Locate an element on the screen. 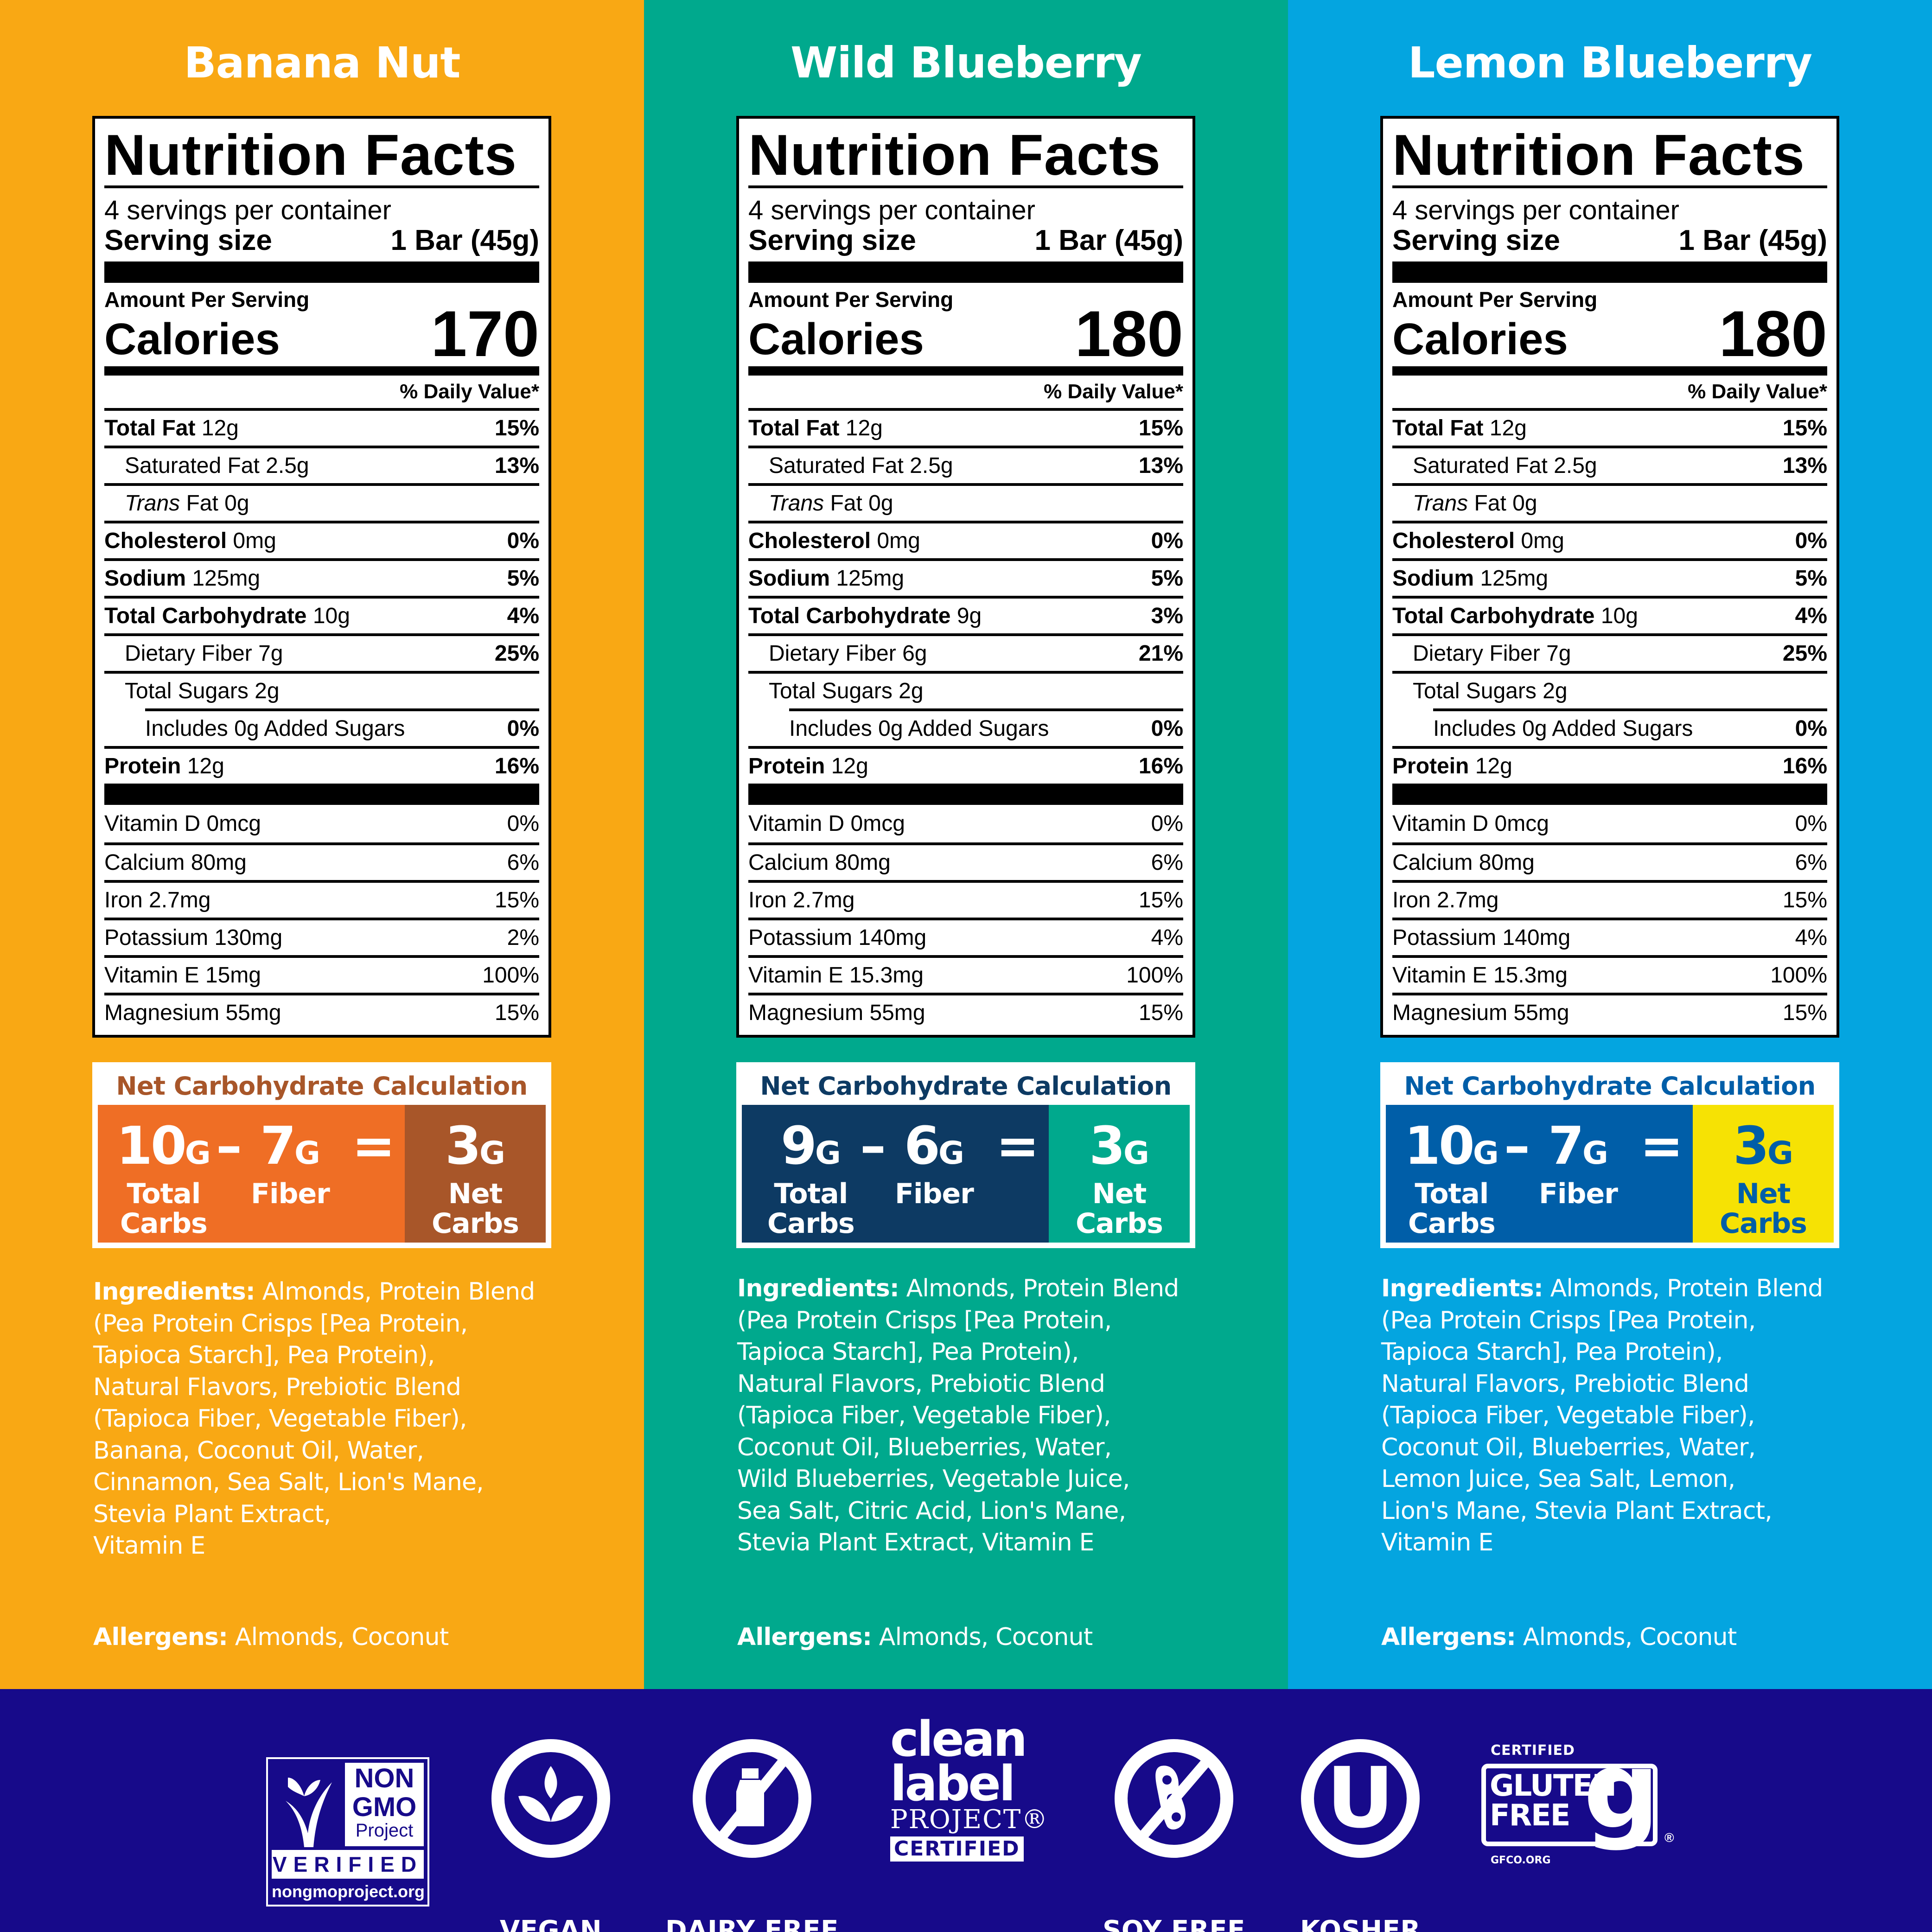  nutrient-row-total-carbohydrate: Total Carbohydrate 10g 4% is located at coordinates (1609, 615).